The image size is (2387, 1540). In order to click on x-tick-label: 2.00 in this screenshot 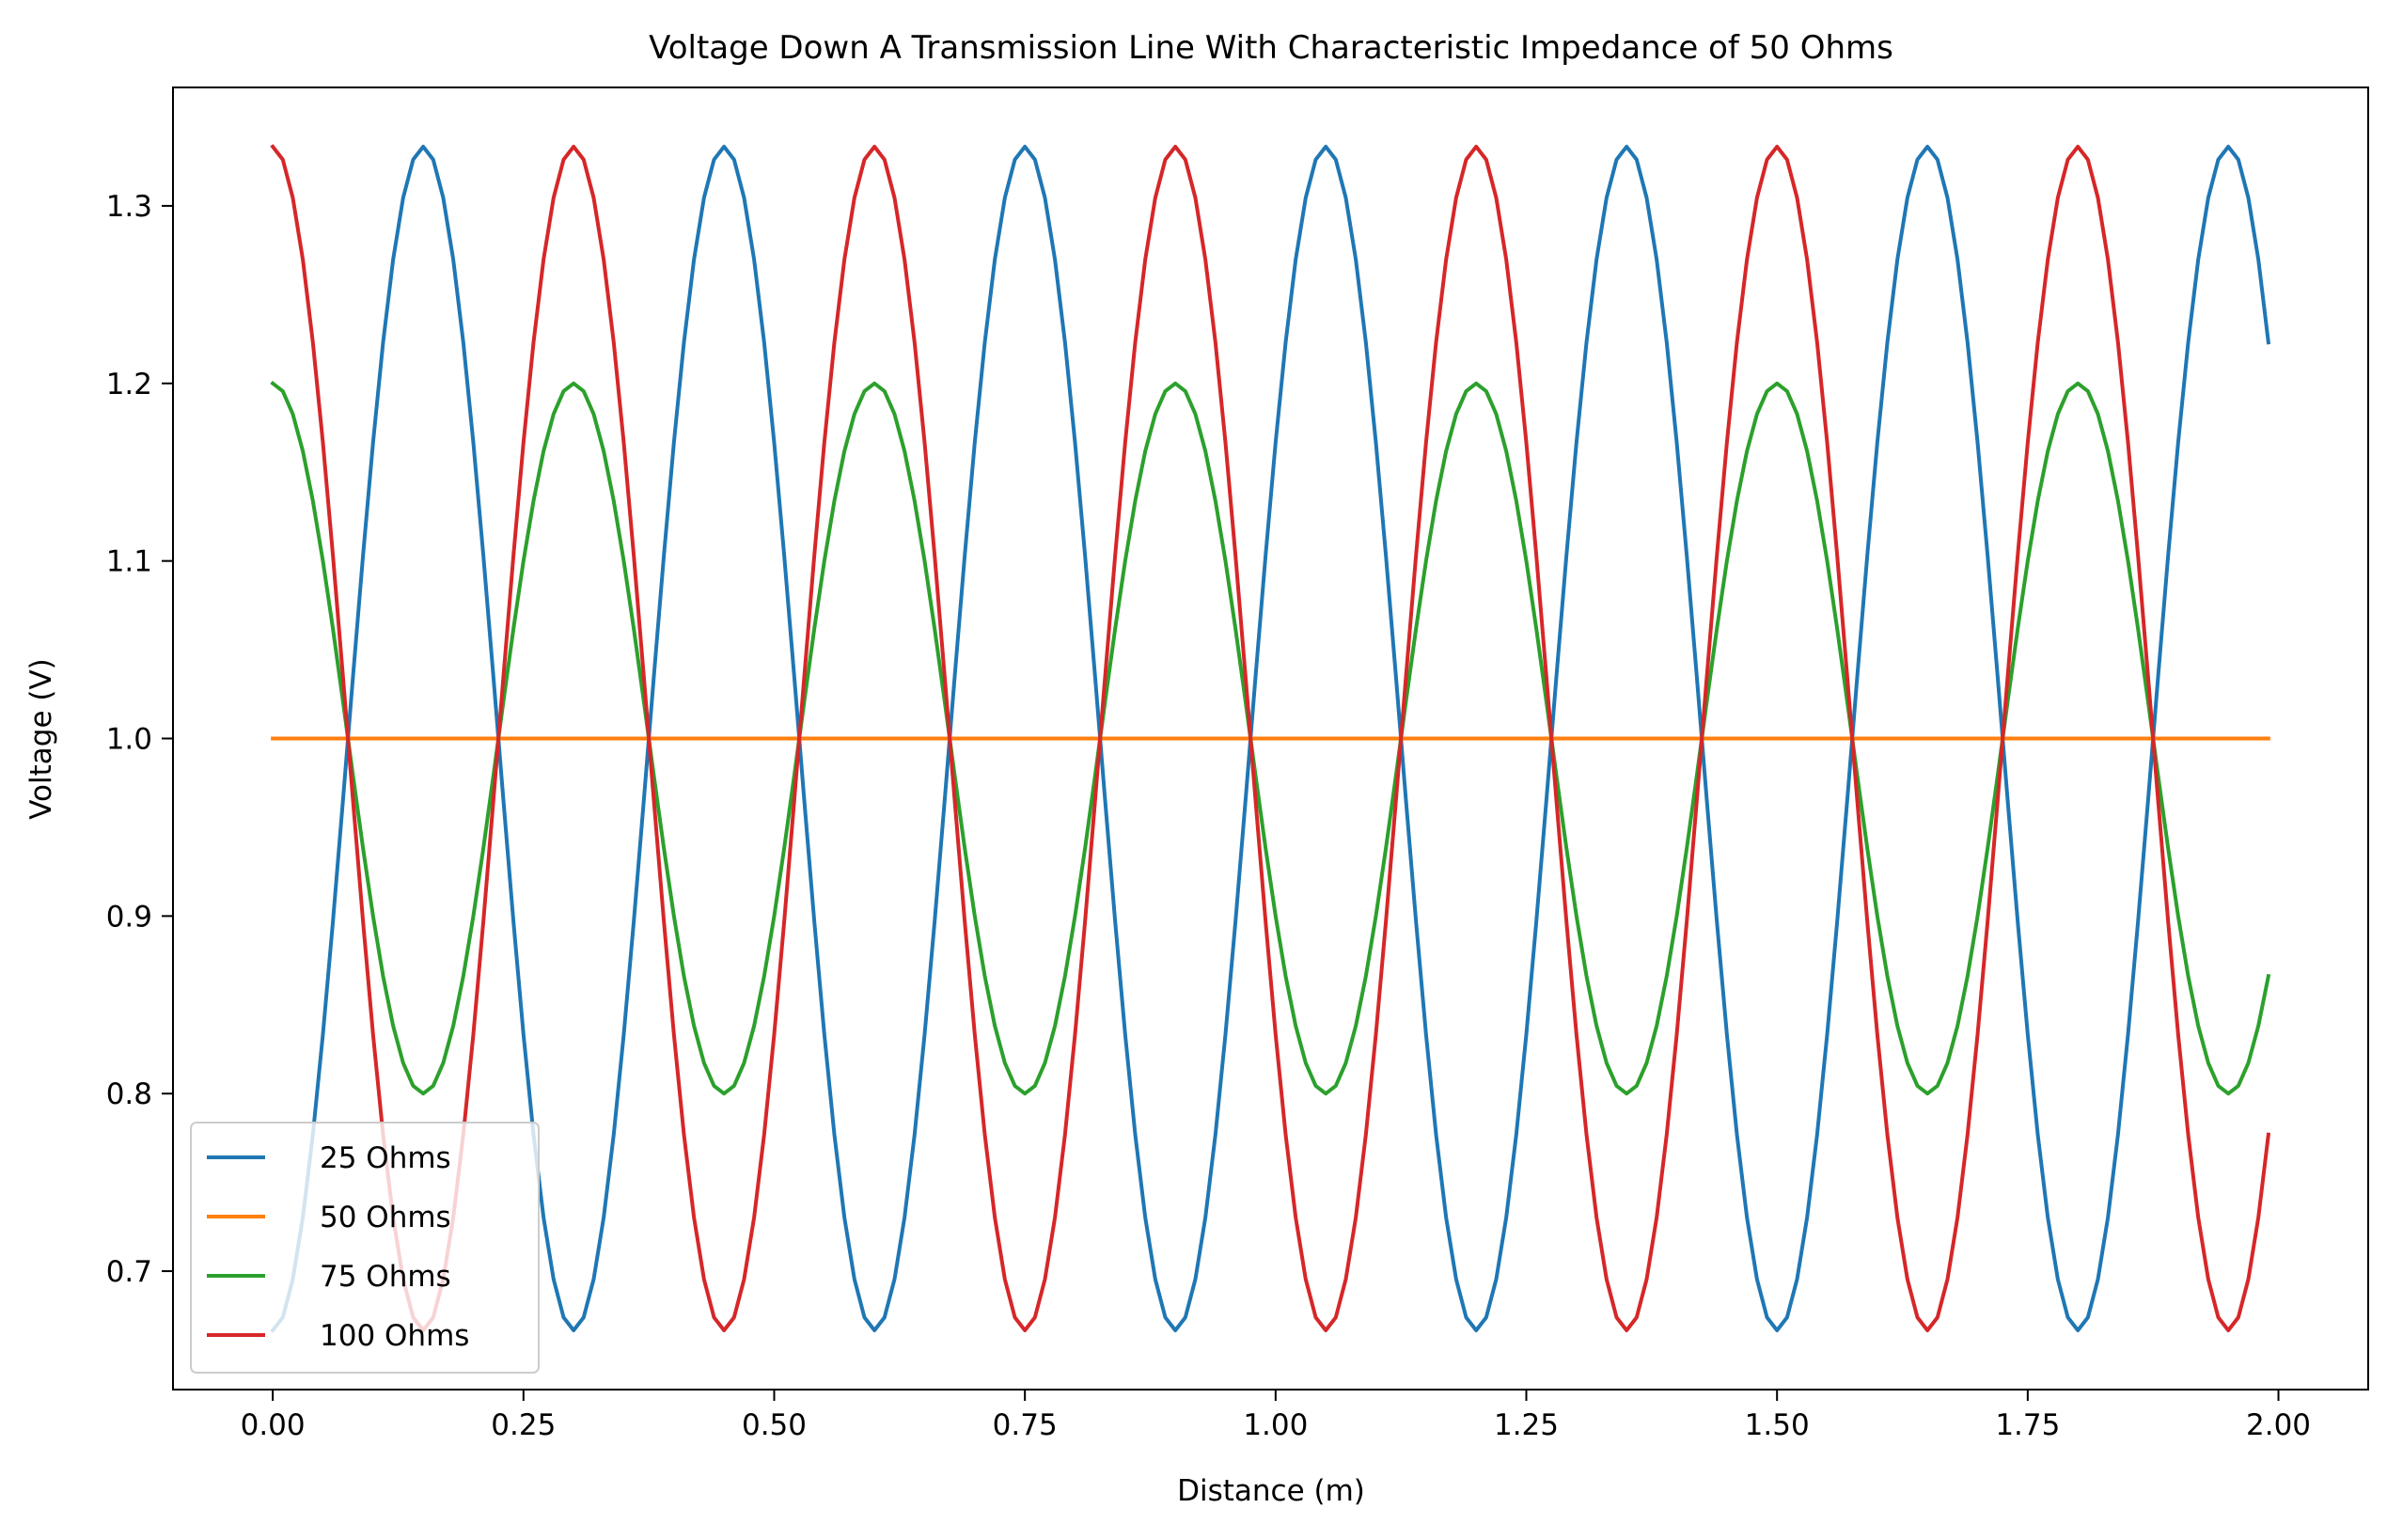, I will do `click(2278, 1425)`.